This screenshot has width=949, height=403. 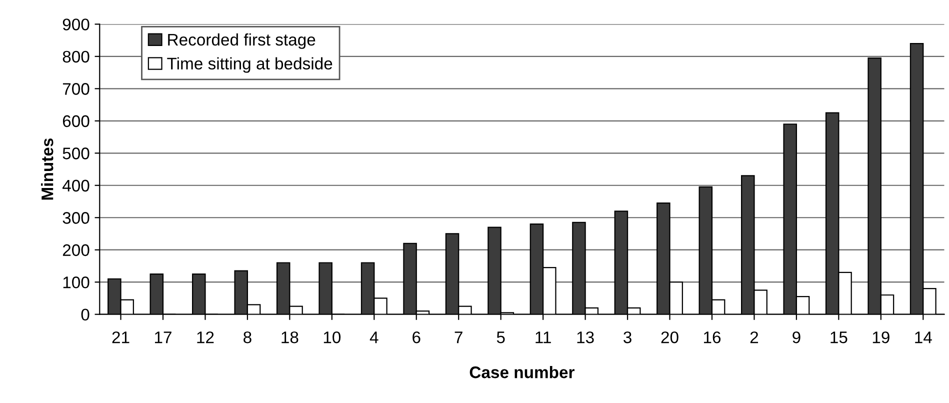 What do you see at coordinates (522, 372) in the screenshot?
I see `x-axis-title: Case number` at bounding box center [522, 372].